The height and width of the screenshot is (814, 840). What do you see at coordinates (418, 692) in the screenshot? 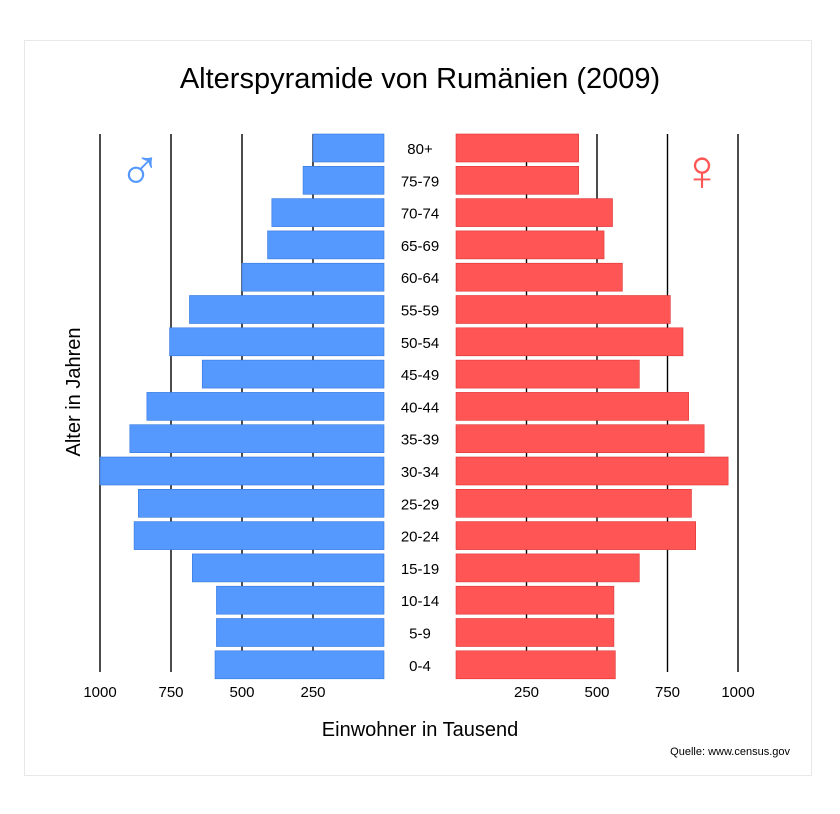
I see `x-tick-labels: 1000 750 500 250 250 500 750 1000` at bounding box center [418, 692].